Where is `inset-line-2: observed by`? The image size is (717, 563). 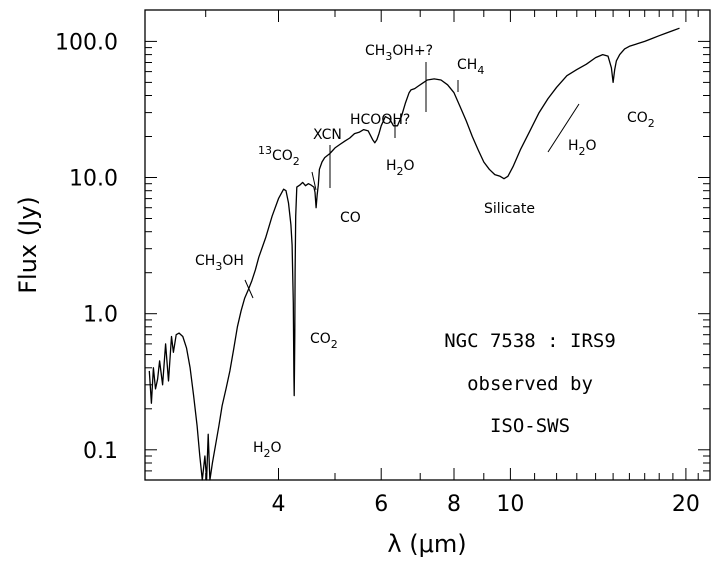
inset-line-2: observed by is located at coordinates (530, 384).